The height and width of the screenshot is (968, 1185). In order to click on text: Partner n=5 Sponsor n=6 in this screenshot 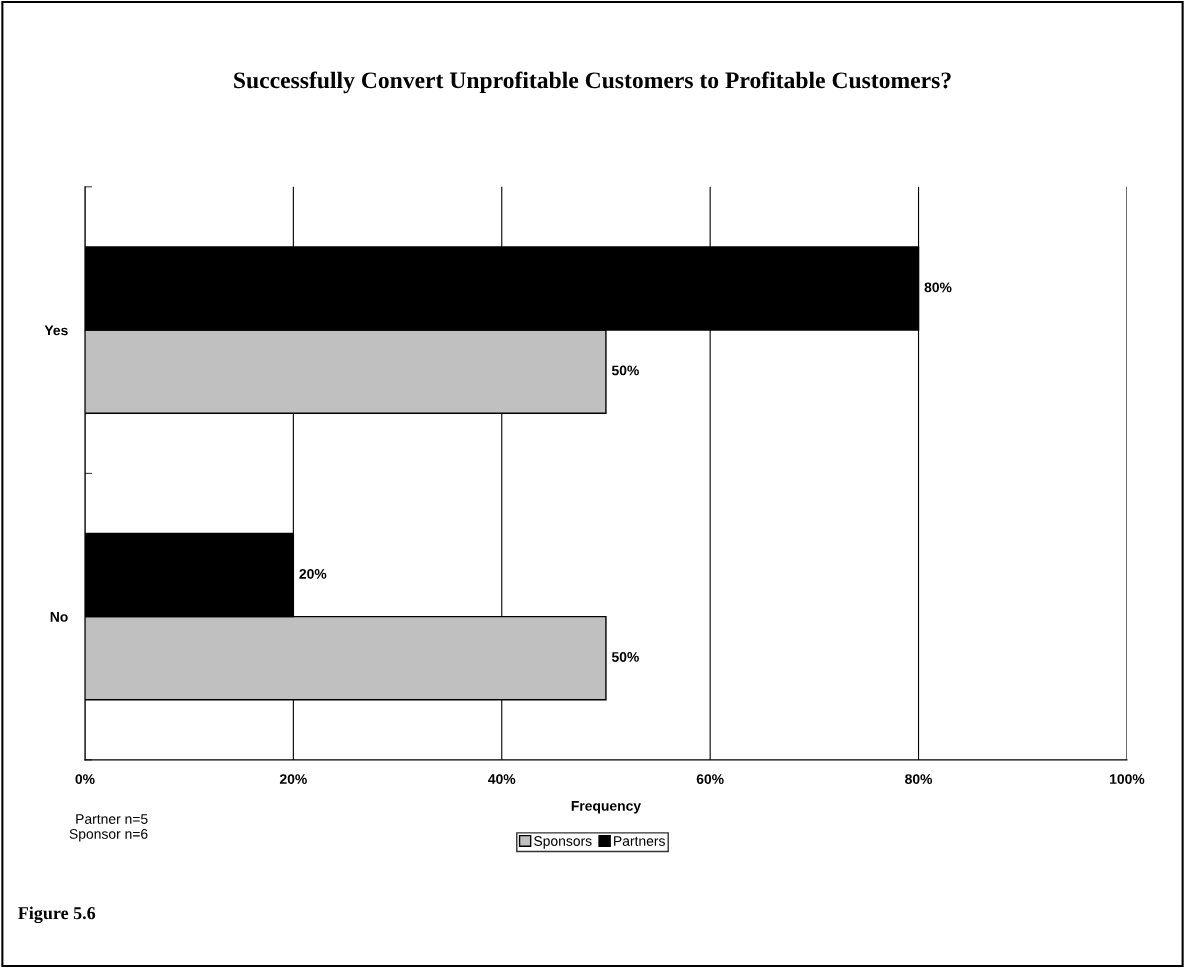, I will do `click(108, 828)`.